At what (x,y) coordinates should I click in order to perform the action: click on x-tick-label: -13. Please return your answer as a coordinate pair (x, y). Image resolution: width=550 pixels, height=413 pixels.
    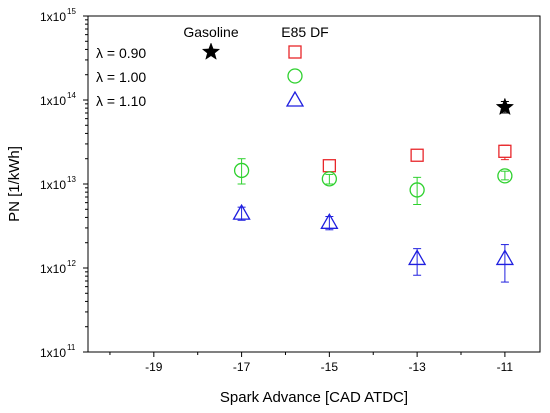
    Looking at the image, I should click on (417, 367).